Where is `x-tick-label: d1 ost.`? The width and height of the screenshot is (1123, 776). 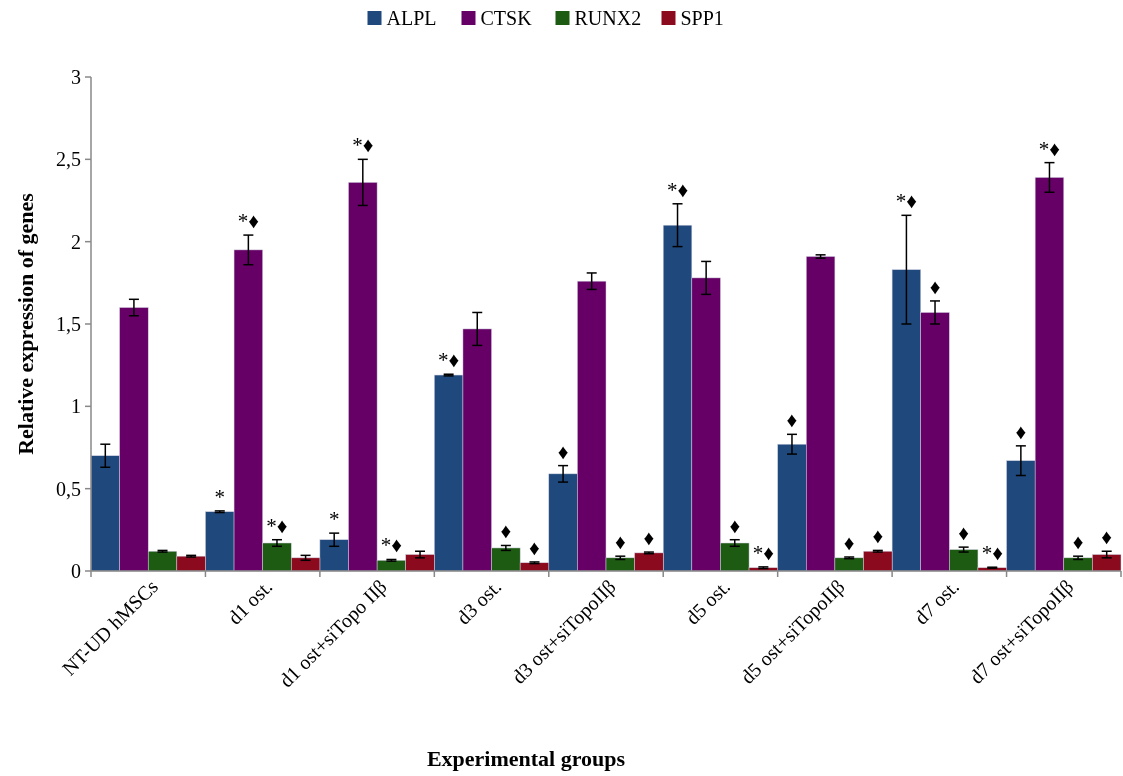
x-tick-label: d1 ost. is located at coordinates (250, 602).